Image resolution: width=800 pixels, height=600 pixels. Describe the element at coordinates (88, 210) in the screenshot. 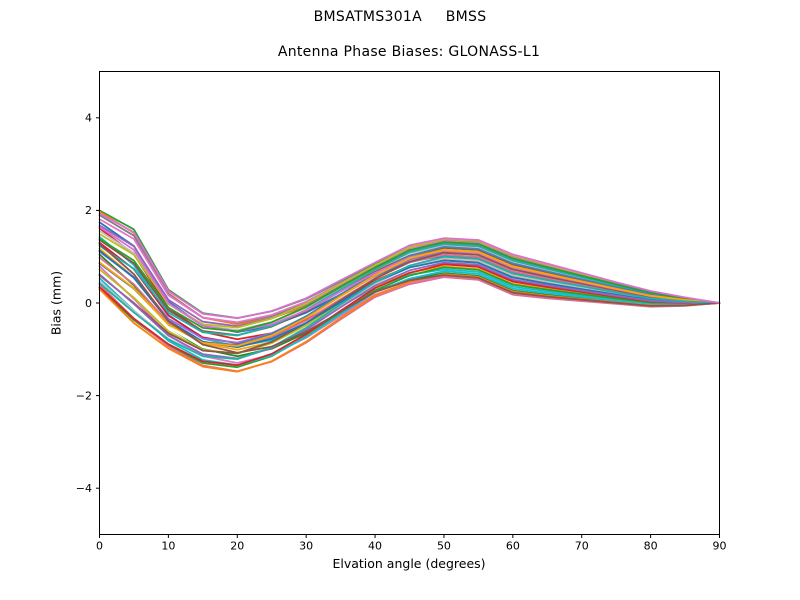

I see `y-tick-label: 2` at that location.